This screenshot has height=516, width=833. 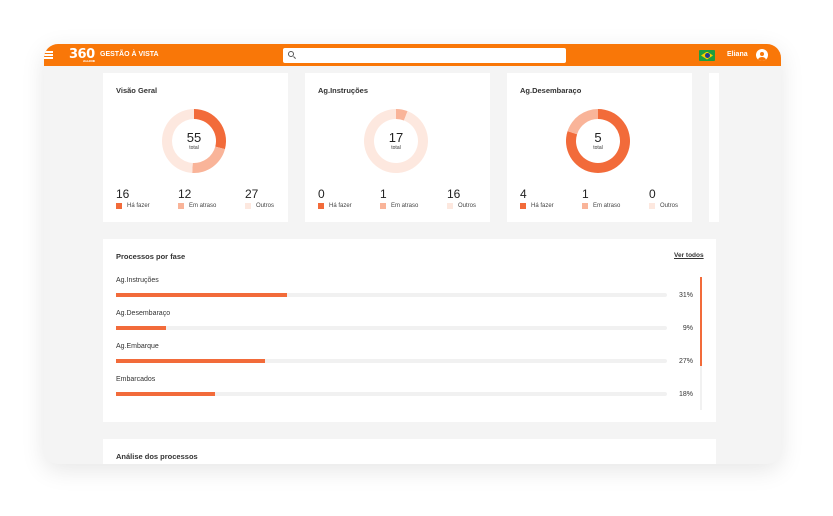 What do you see at coordinates (707, 55) in the screenshot?
I see `brazil-flag-icon` at bounding box center [707, 55].